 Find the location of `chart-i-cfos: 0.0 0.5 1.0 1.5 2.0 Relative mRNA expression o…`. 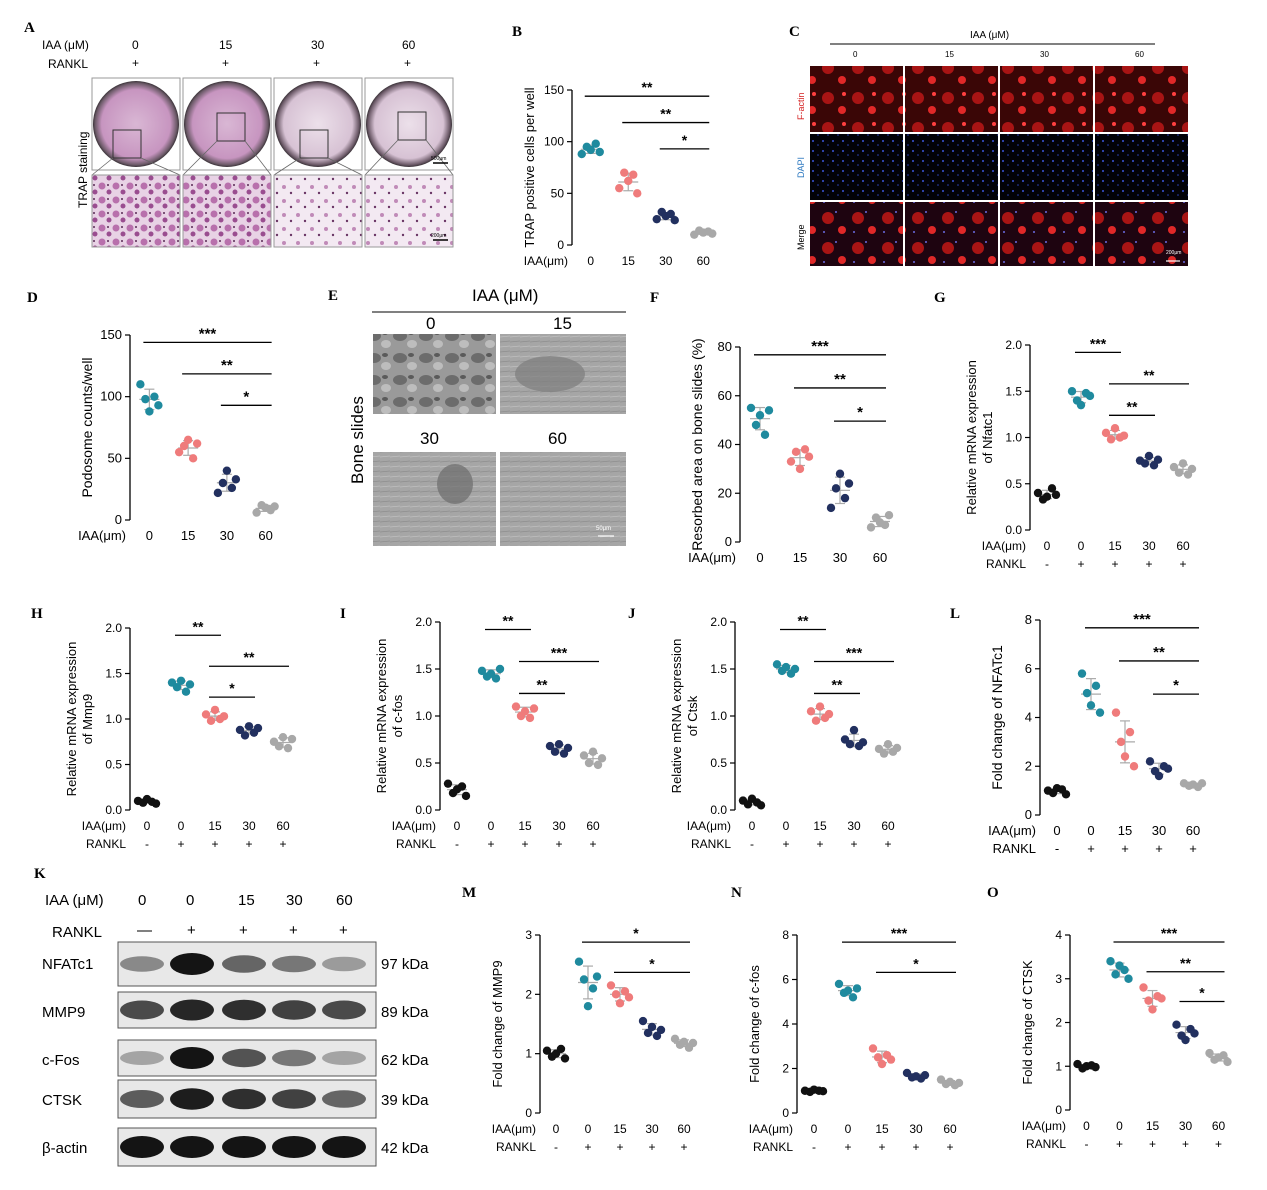

chart-i-cfos: 0.0 0.5 1.0 1.5 2.0 Relative mRNA expression o… is located at coordinates (490, 732).